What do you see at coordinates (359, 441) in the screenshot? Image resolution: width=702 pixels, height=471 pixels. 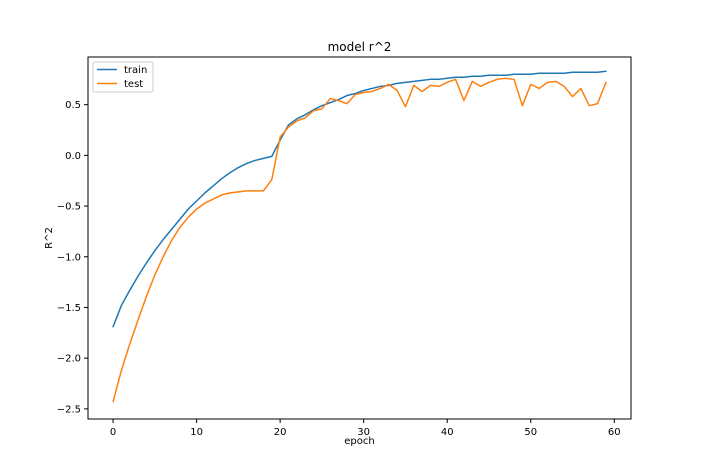 I see `x-axis-label: epoch` at bounding box center [359, 441].